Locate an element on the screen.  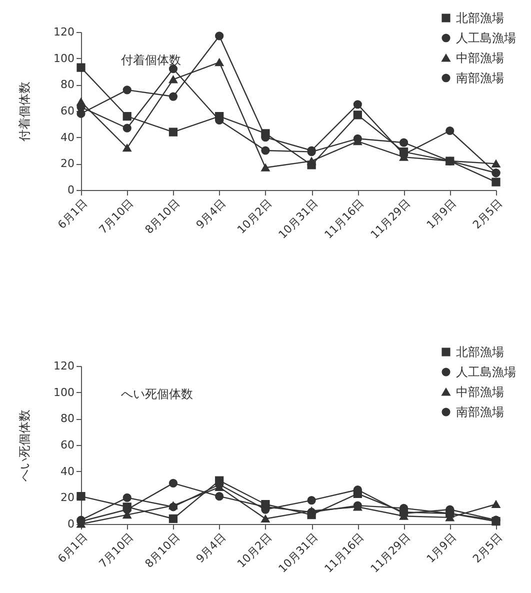
annotation: へい死個体数 is located at coordinates (157, 394).